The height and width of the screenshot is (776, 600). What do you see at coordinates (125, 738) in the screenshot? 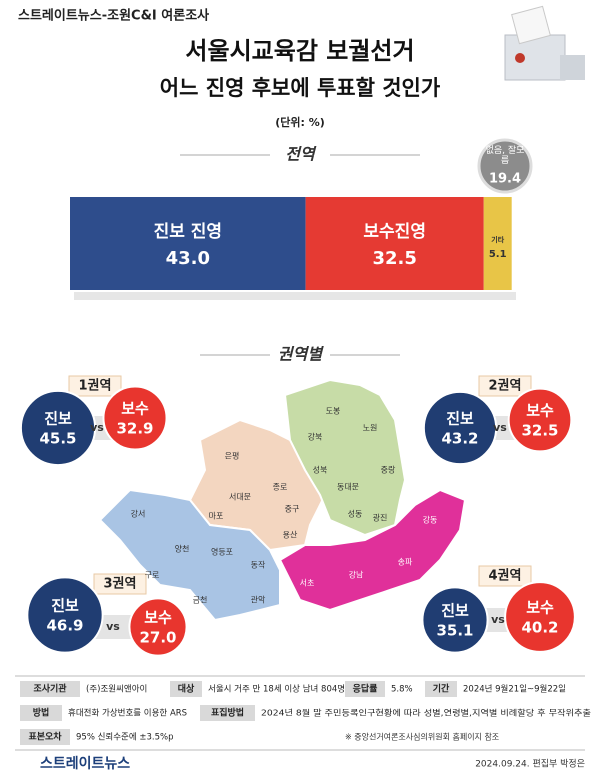
I see `field-value: 95% 신뢰수준에 ±3.5%p` at bounding box center [125, 738].